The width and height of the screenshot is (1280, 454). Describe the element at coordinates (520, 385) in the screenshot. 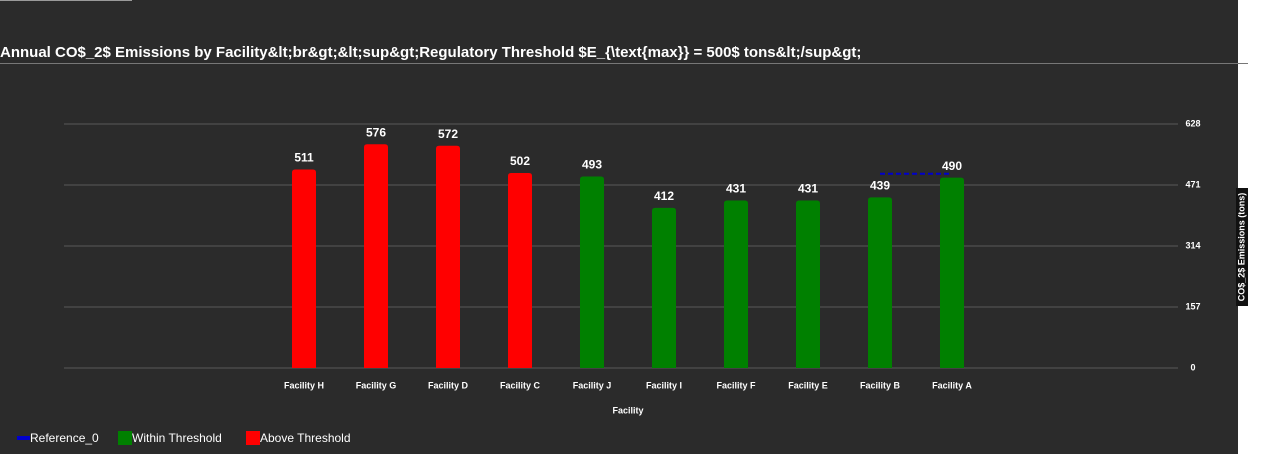

I see `x-tick-label: Facility C` at that location.